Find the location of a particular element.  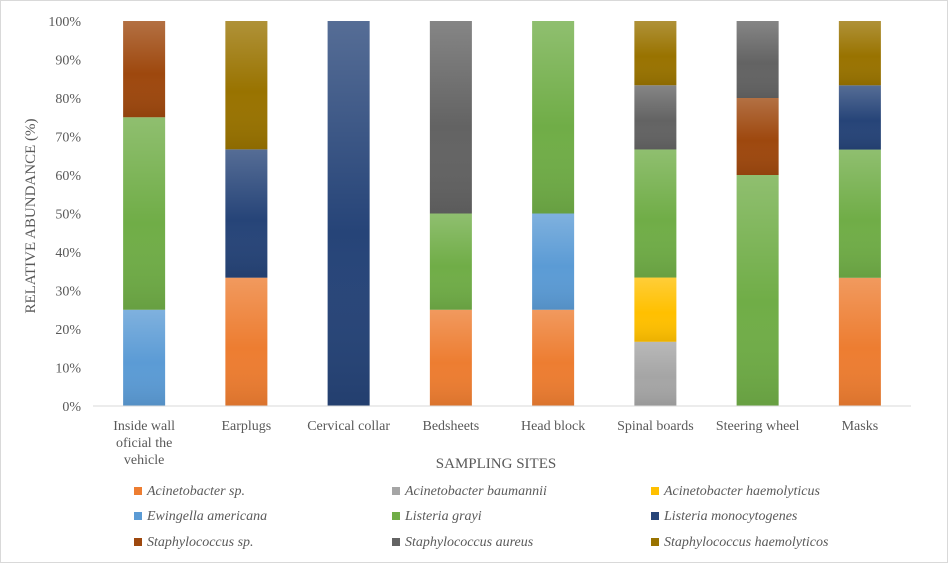

y-tick-label: 0% is located at coordinates (71, 407).